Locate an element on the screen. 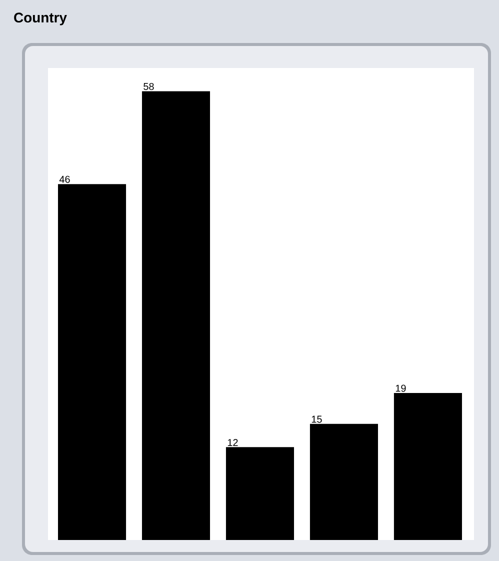  data-label: 46 is located at coordinates (64, 179).